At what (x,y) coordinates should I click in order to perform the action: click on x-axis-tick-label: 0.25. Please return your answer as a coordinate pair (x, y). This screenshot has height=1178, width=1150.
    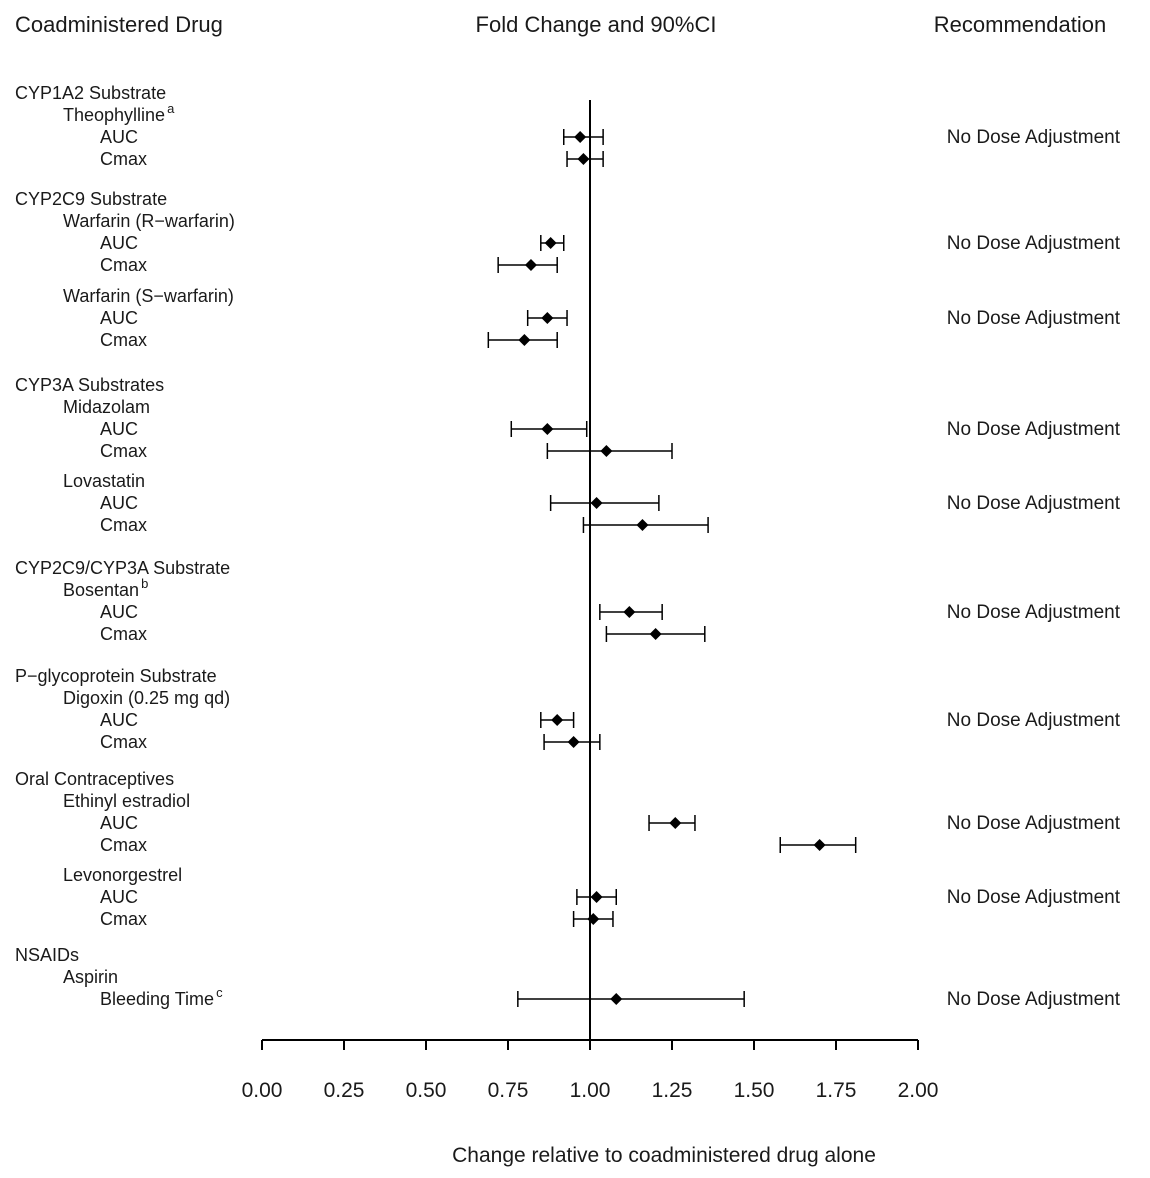
    Looking at the image, I should click on (344, 1090).